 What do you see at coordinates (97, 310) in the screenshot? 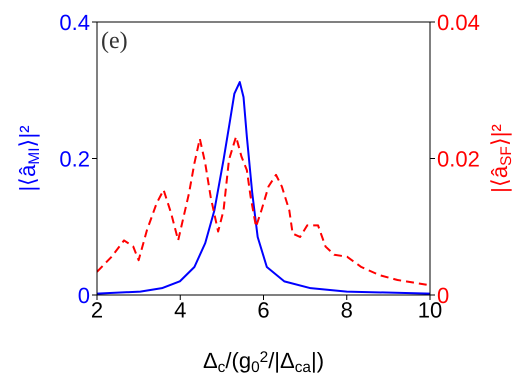
I see `x-tick-label: 2` at bounding box center [97, 310].